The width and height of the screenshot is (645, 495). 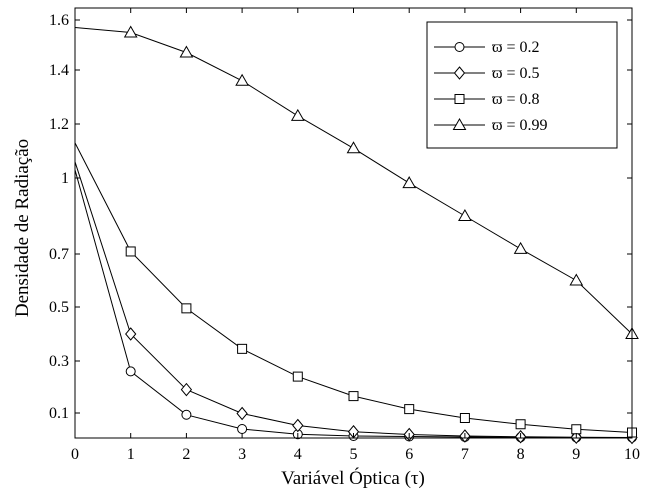 What do you see at coordinates (59, 361) in the screenshot?
I see `y-tick-label: 0.3` at bounding box center [59, 361].